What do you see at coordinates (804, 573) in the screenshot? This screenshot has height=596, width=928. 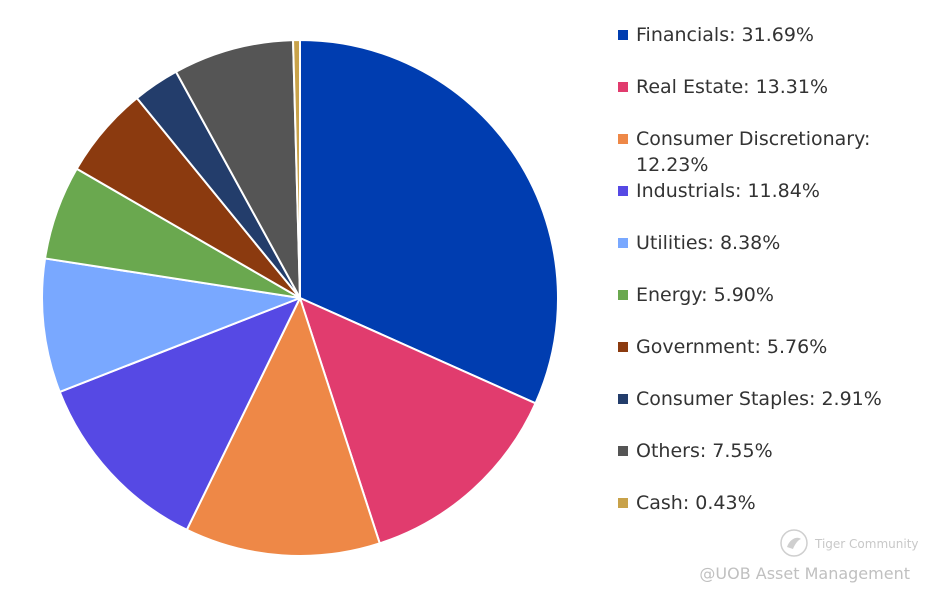 I see `watermark-credit: @UOB Asset Management` at bounding box center [804, 573].